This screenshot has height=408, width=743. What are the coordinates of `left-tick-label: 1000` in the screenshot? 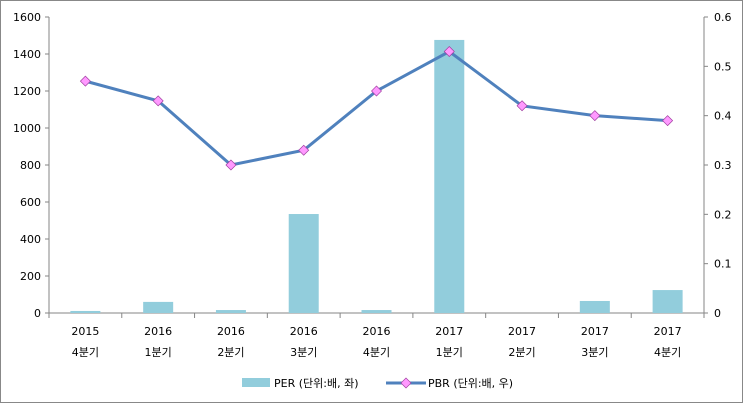 It's located at (27, 128).